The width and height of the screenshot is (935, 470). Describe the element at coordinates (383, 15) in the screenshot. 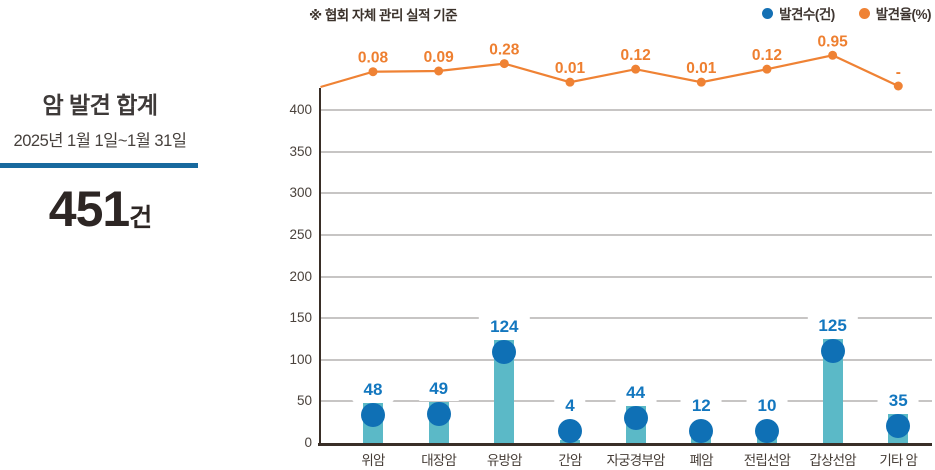

I see `criteria-note: ※ 협회 자체 관리 실적 기준` at that location.